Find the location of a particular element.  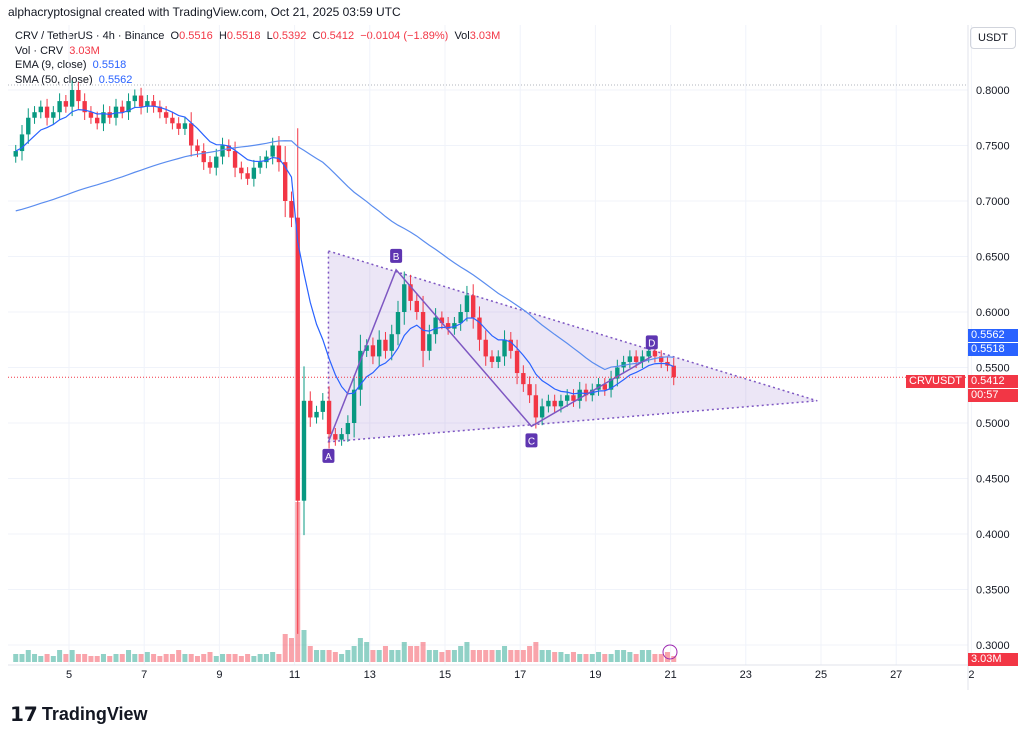

low-label: L is located at coordinates (269, 36).